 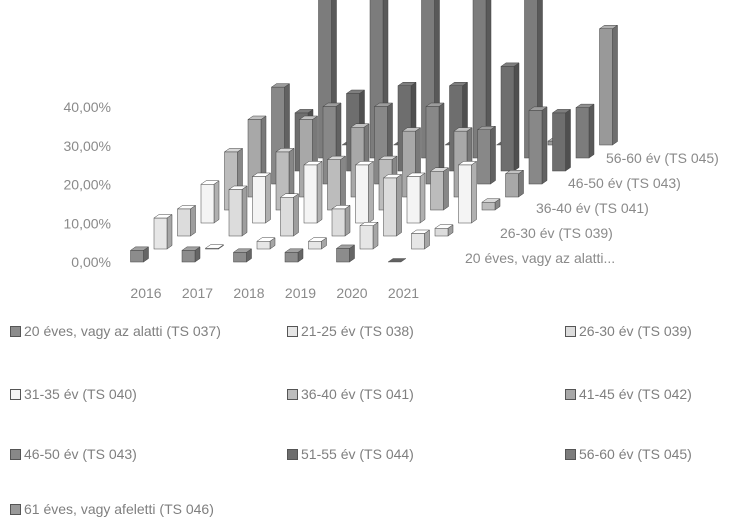 What do you see at coordinates (357, 394) in the screenshot?
I see `legend-label: 36-40 év (TS 041)` at bounding box center [357, 394].